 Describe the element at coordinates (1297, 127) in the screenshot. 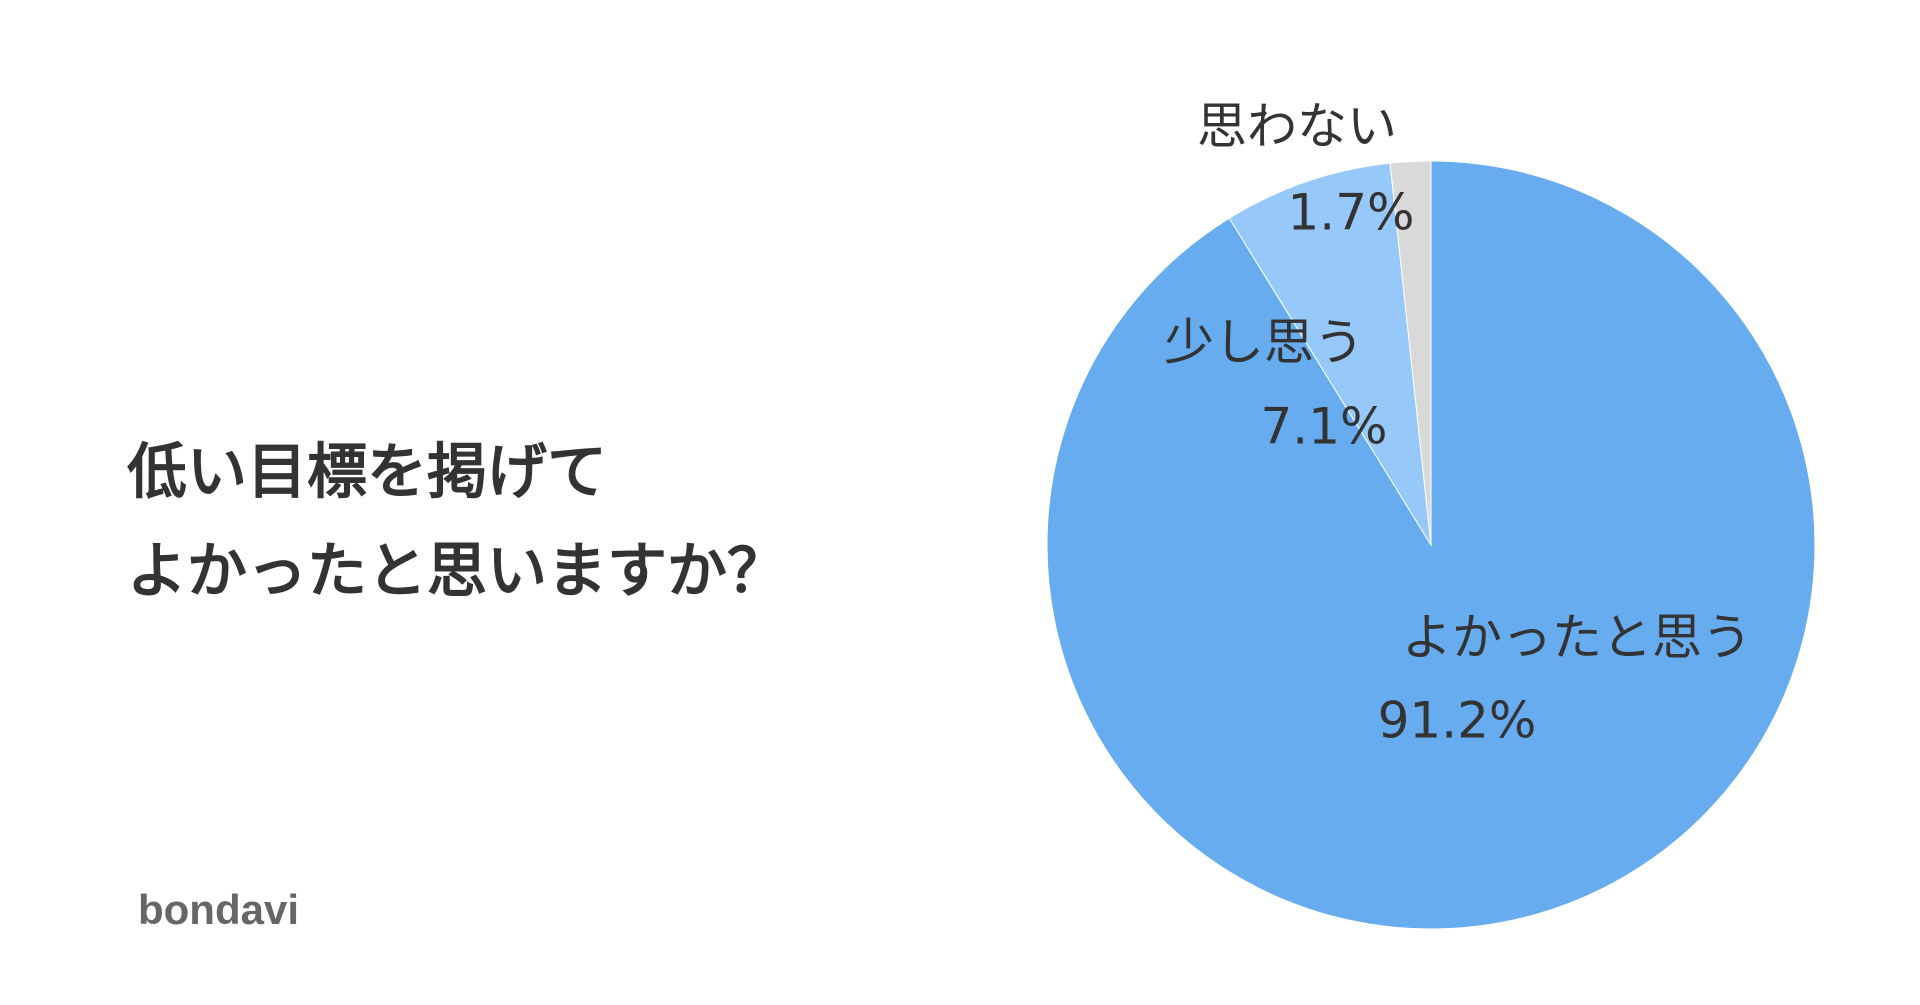

I see `slice-label: 思わない` at that location.